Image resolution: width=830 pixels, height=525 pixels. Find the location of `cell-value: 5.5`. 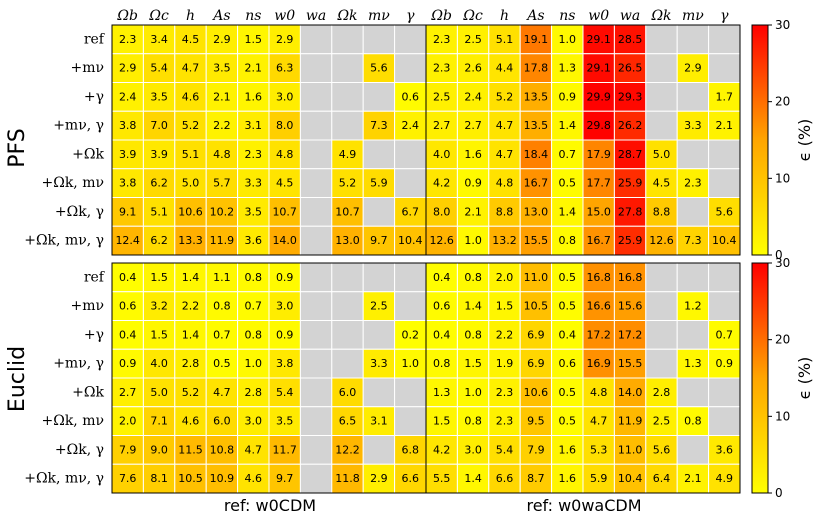

cell-value: 5.5 is located at coordinates (442, 478).